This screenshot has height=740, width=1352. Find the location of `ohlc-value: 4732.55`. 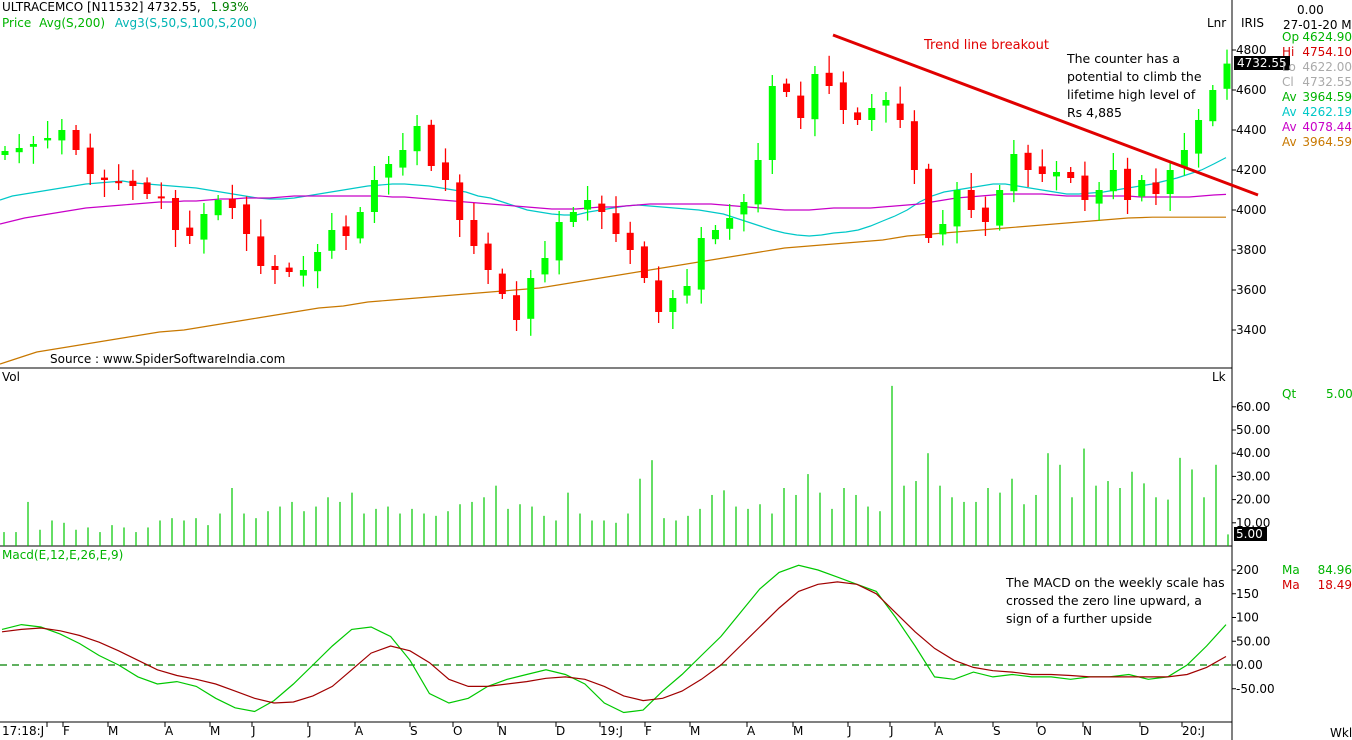

ohlc-value: 4732.55 is located at coordinates (1327, 82).